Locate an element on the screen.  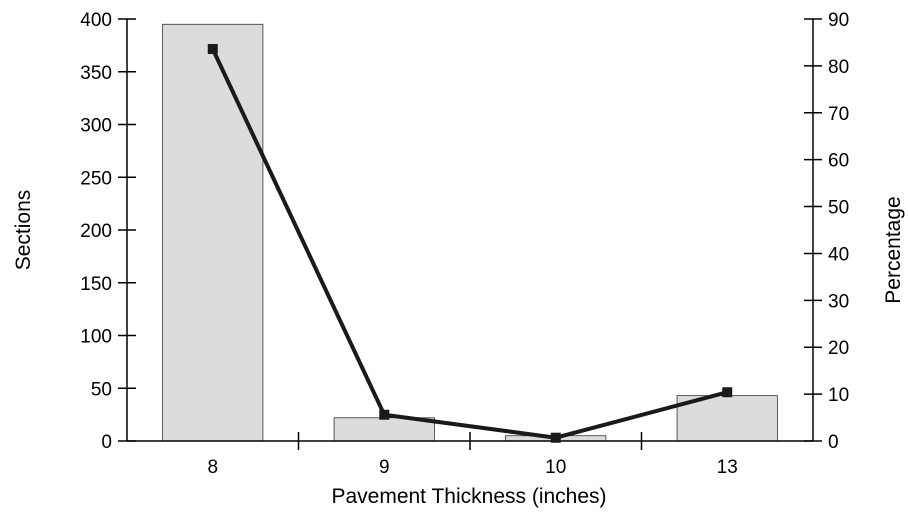
x-tick-label-10: 10 is located at coordinates (555, 467).